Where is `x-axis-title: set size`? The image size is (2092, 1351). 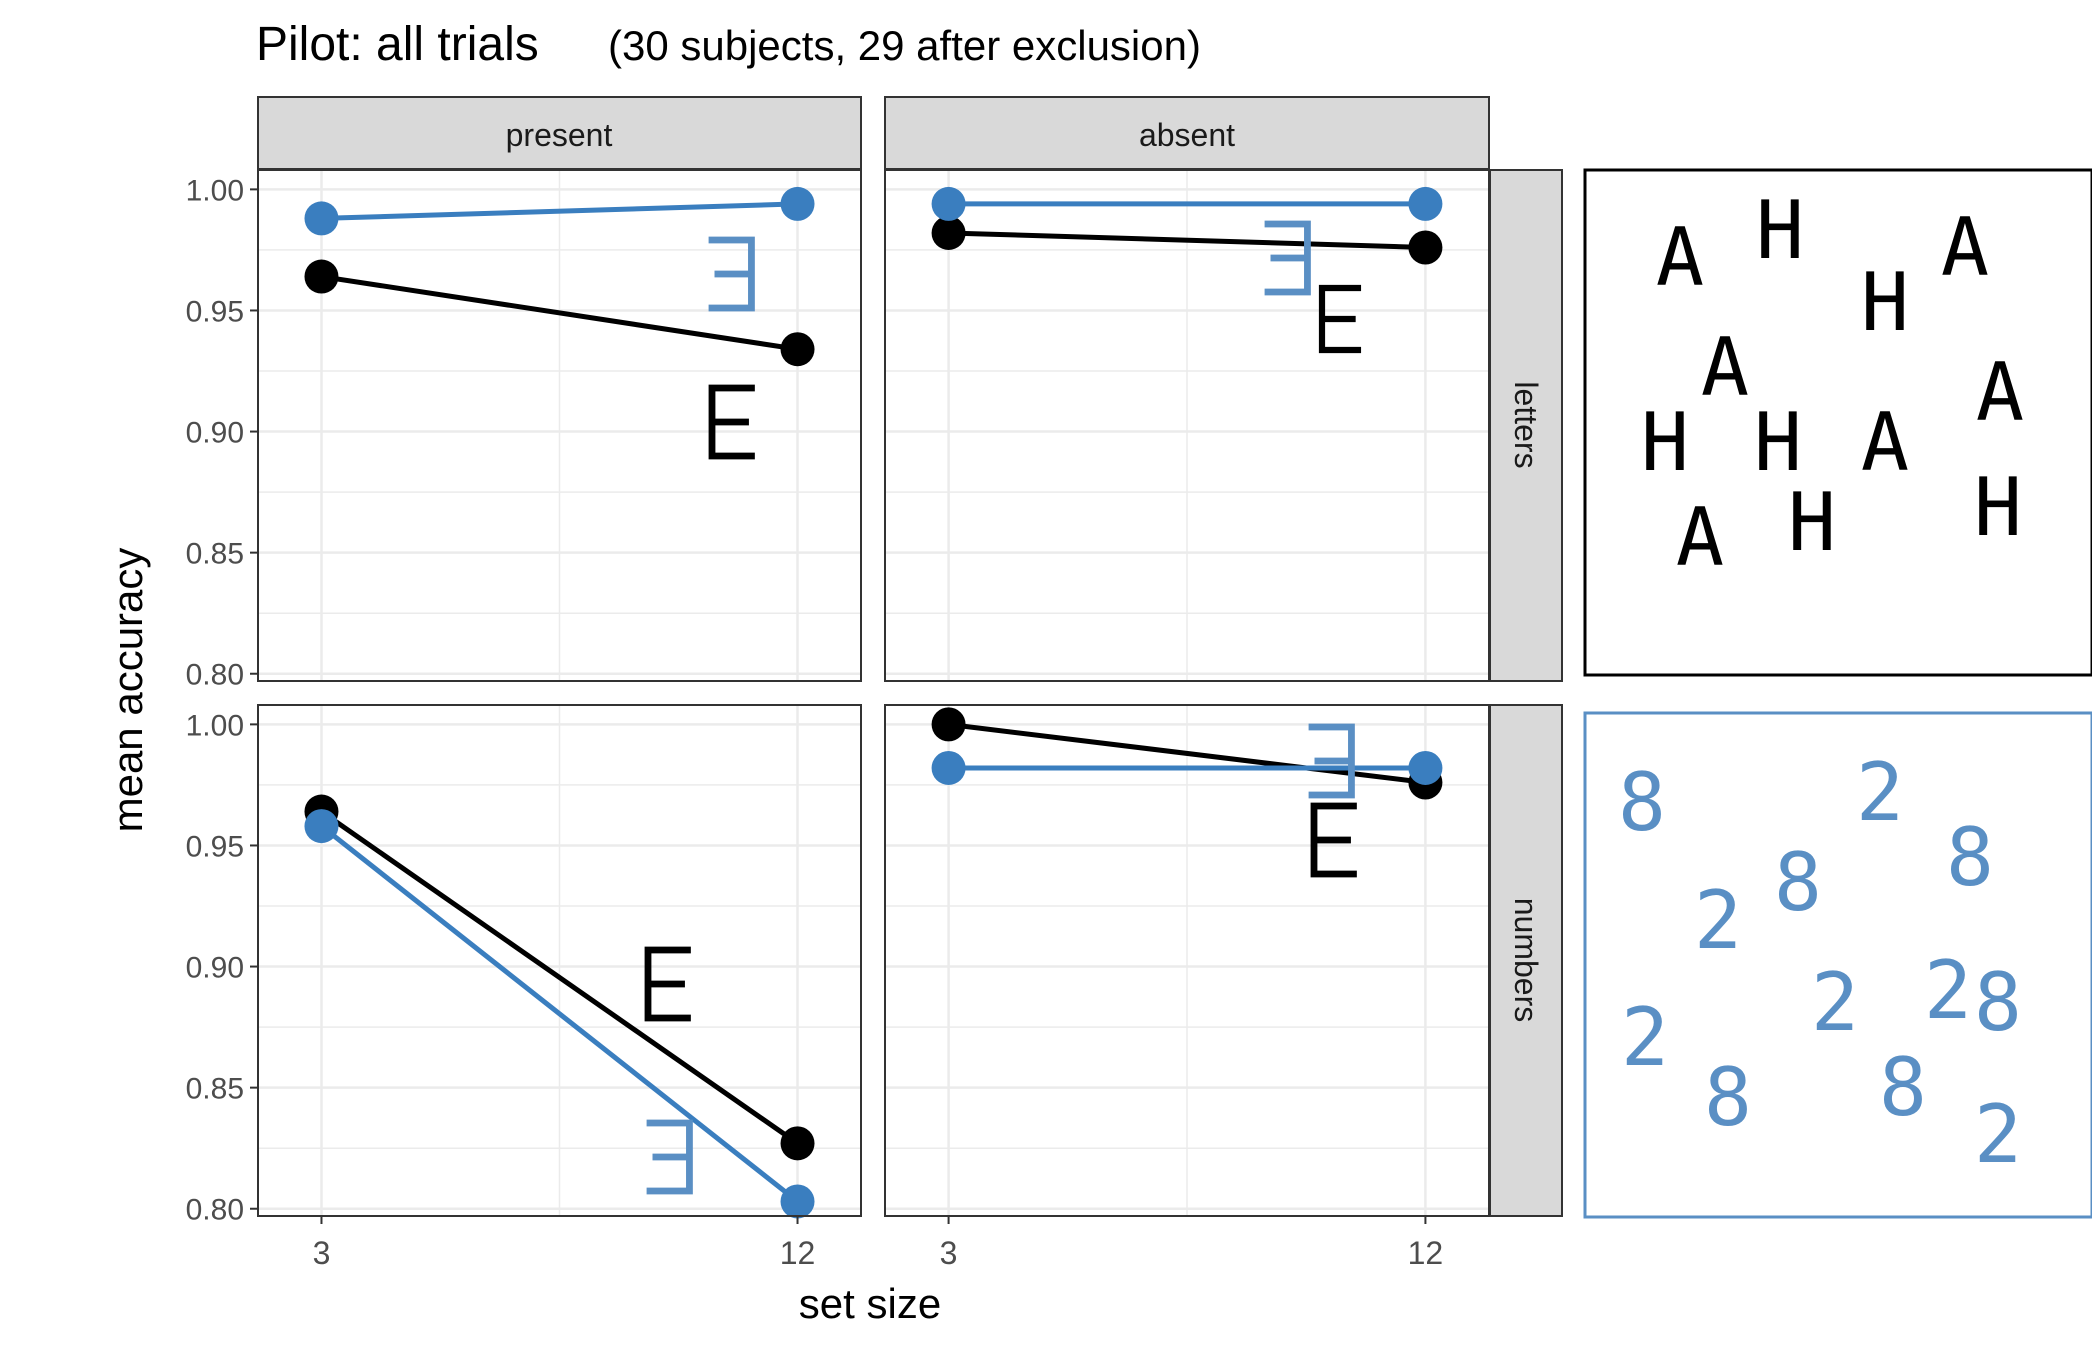 x-axis-title: set size is located at coordinates (870, 1303).